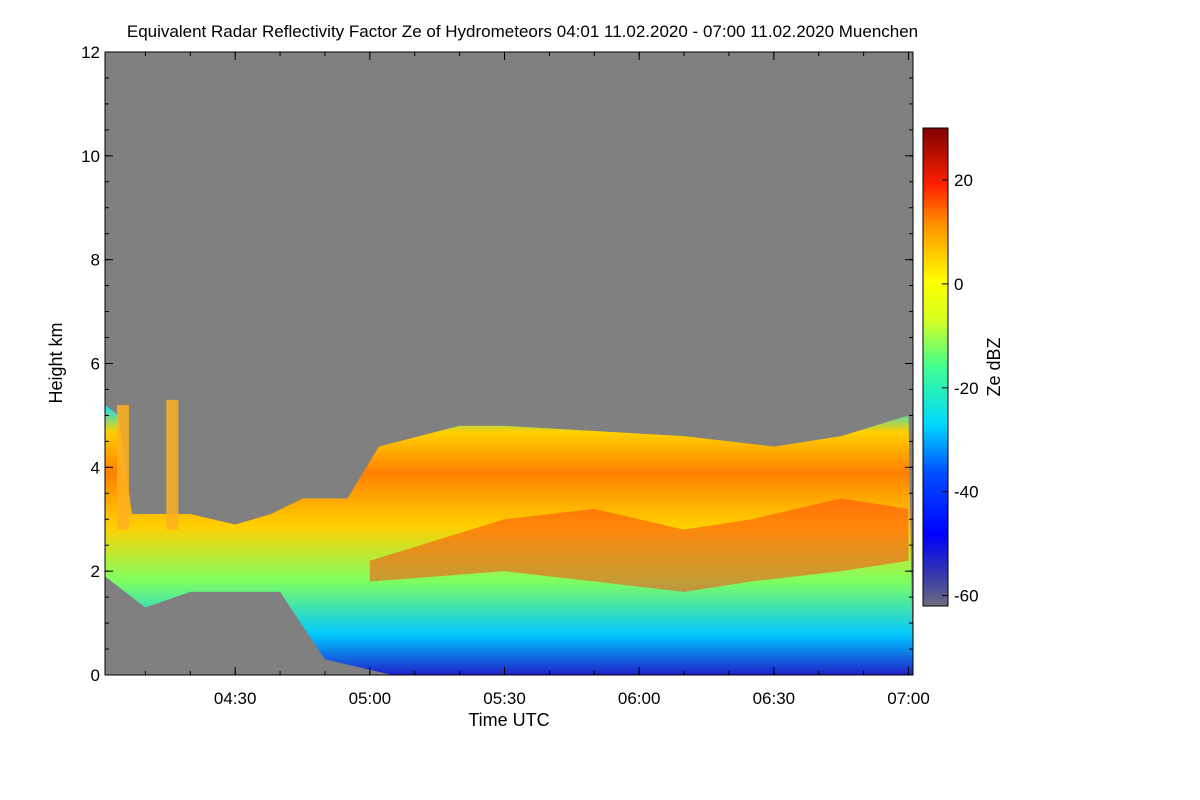 Image resolution: width=1200 pixels, height=800 pixels. What do you see at coordinates (966, 492) in the screenshot?
I see `colorbar-tick-label: -40` at bounding box center [966, 492].